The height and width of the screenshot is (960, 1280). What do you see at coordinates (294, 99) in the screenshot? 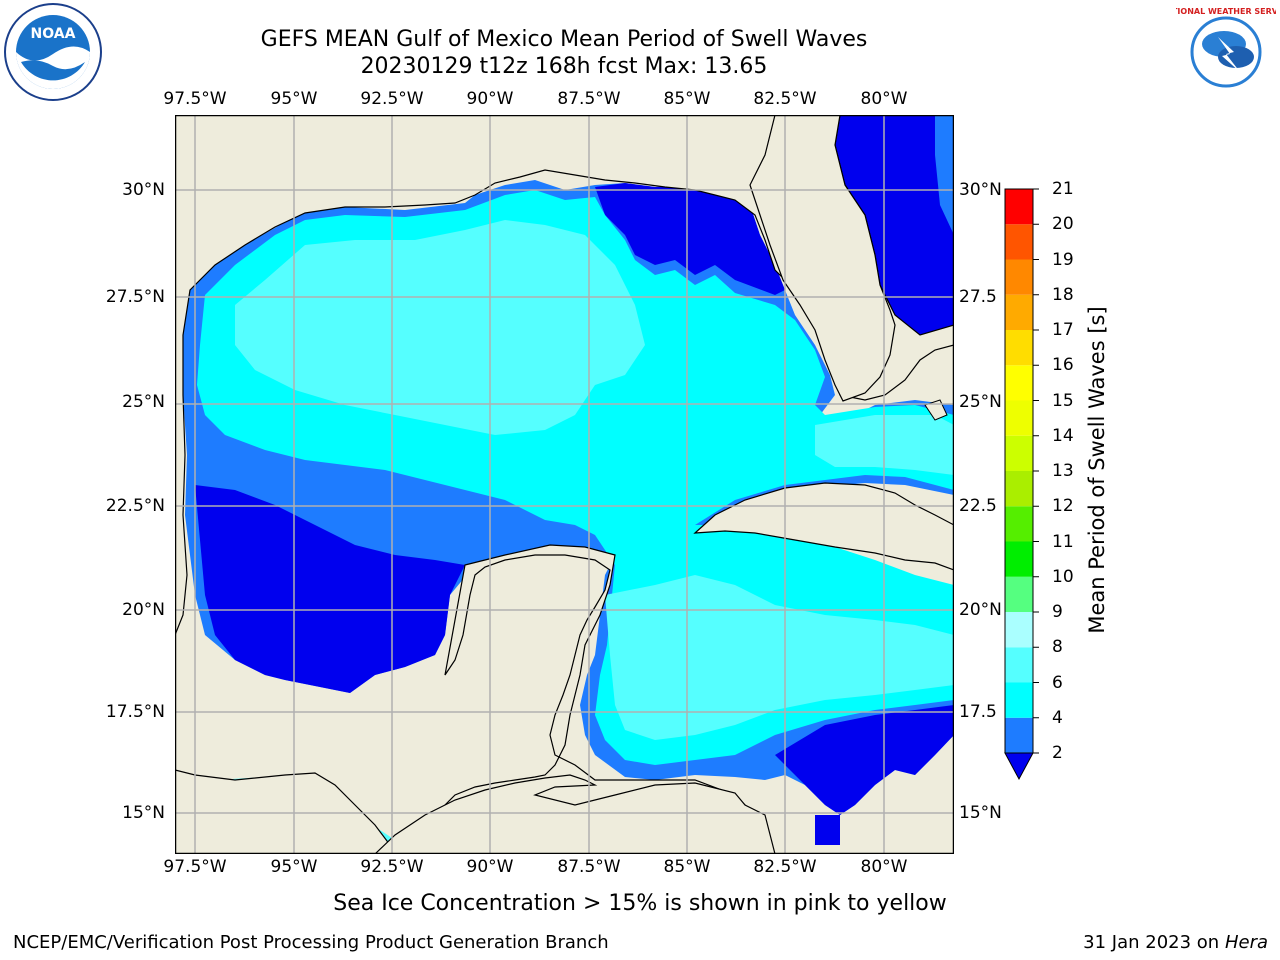
I see `lon-label-top: 95°W` at bounding box center [294, 99].